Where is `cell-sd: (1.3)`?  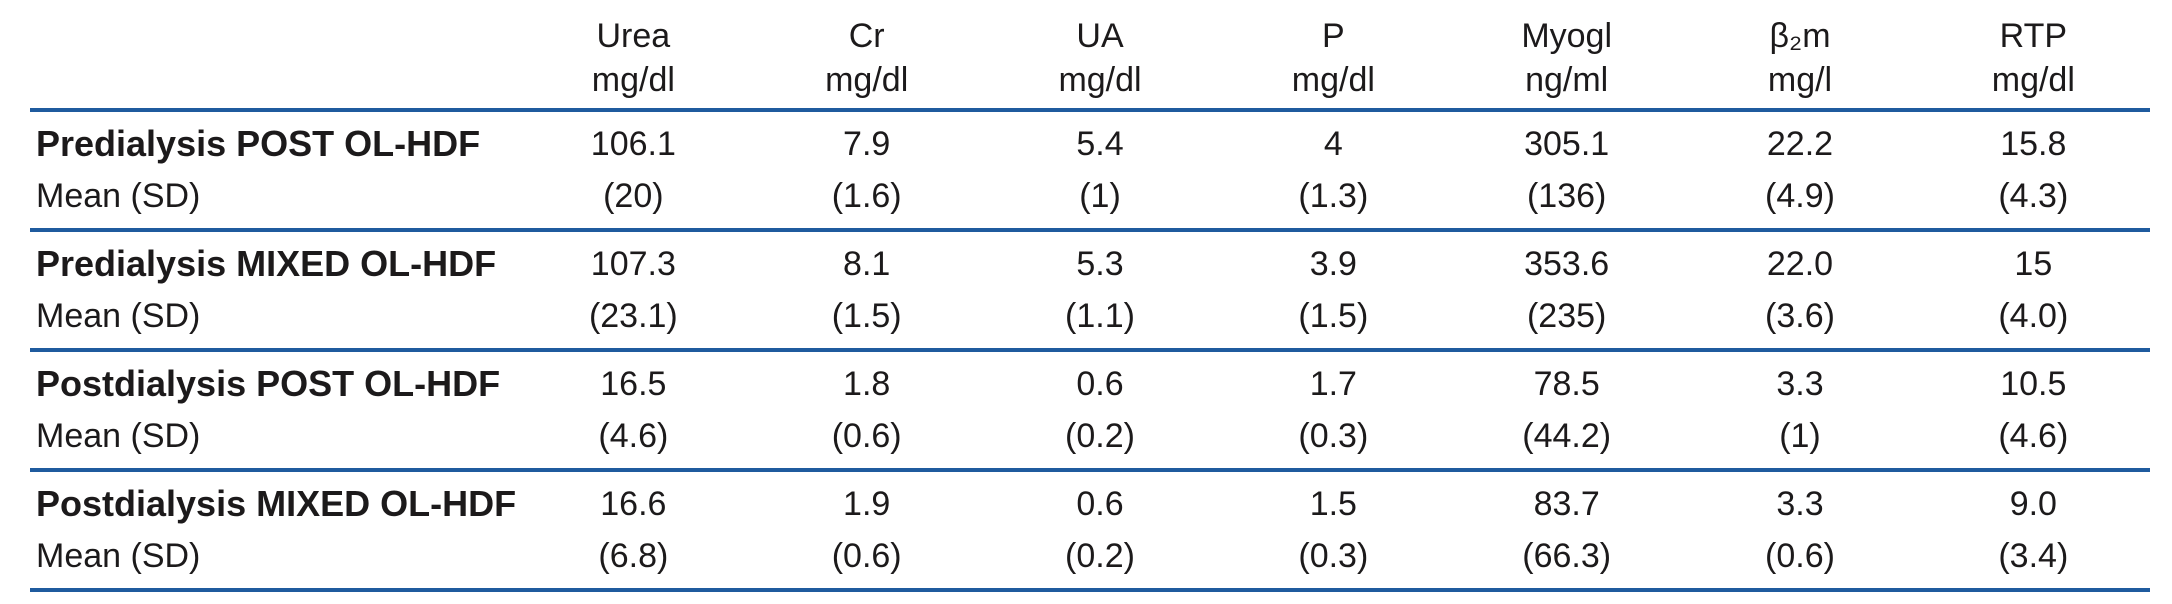
cell-sd: (1.3) is located at coordinates (1333, 196).